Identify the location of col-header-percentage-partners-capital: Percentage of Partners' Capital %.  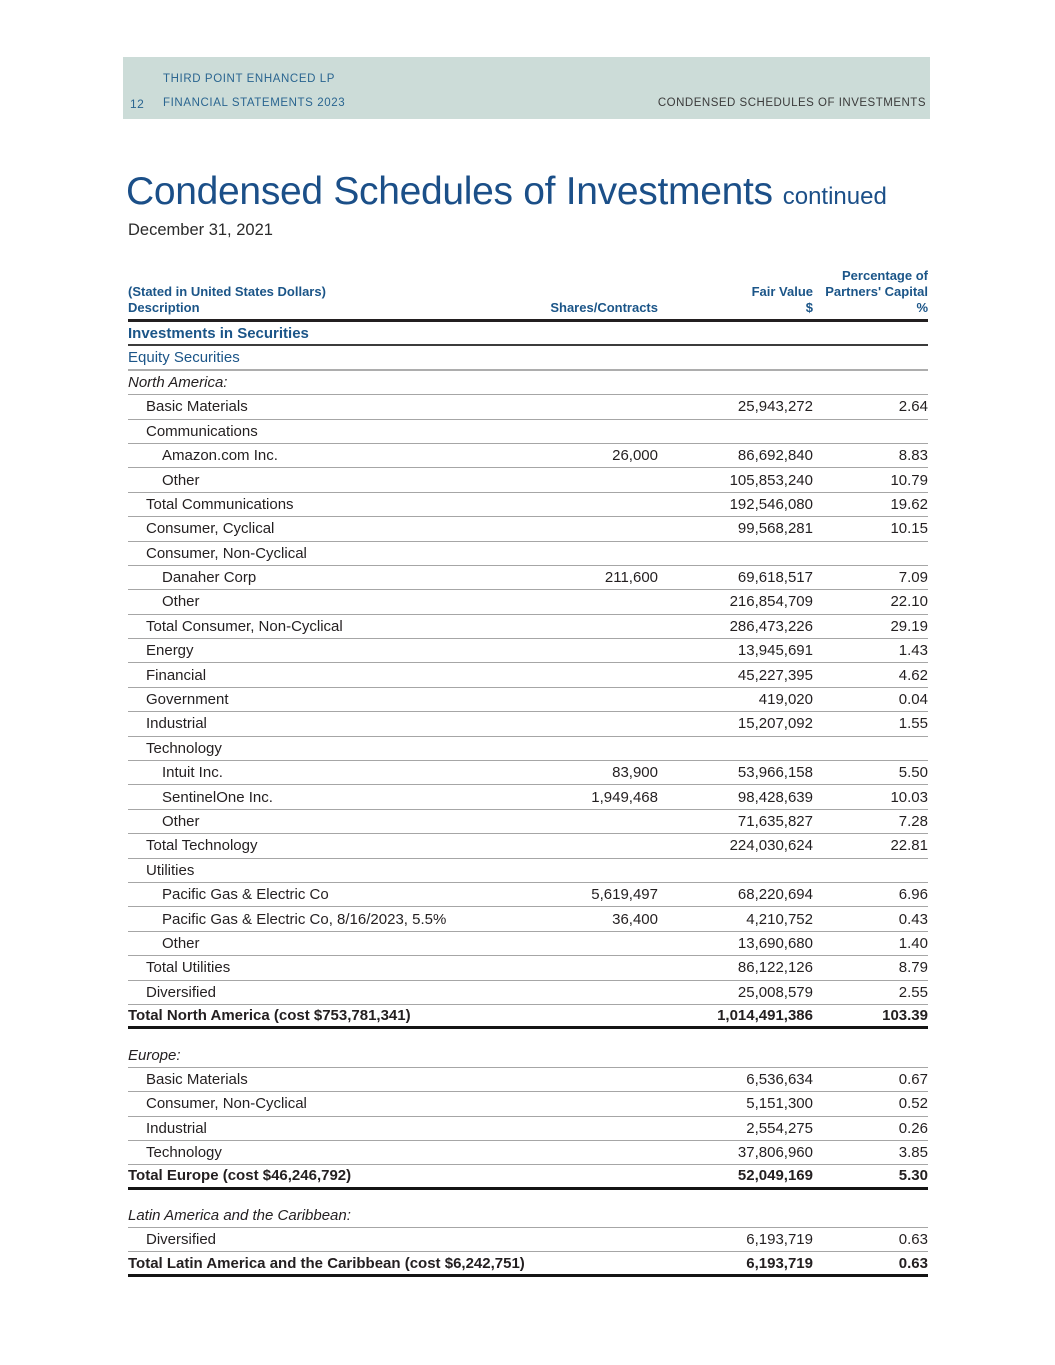
(876, 291).